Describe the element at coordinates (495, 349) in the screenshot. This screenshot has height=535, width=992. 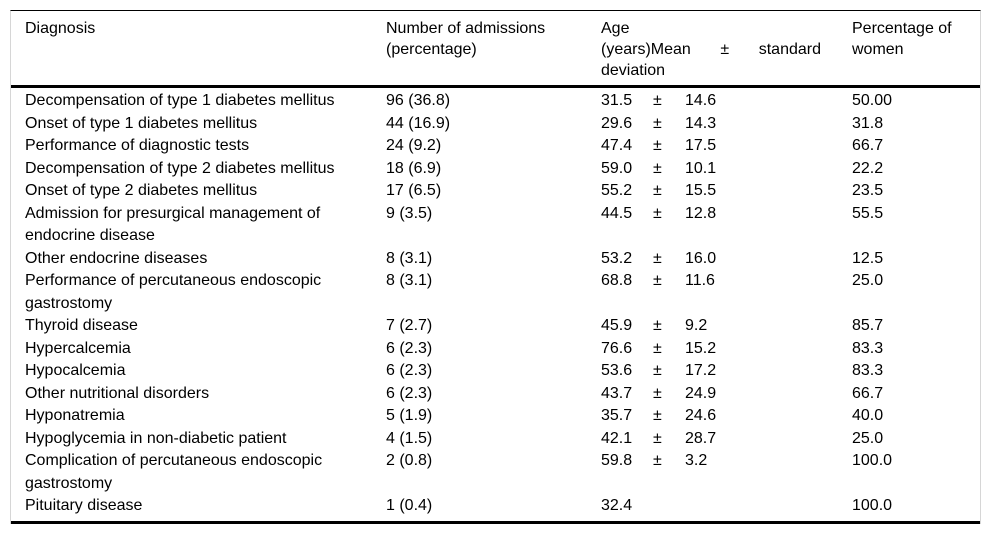
I see `table-row: Hypercalcemia 6 (2.3) 76.6 ± 15.2 83.3` at that location.